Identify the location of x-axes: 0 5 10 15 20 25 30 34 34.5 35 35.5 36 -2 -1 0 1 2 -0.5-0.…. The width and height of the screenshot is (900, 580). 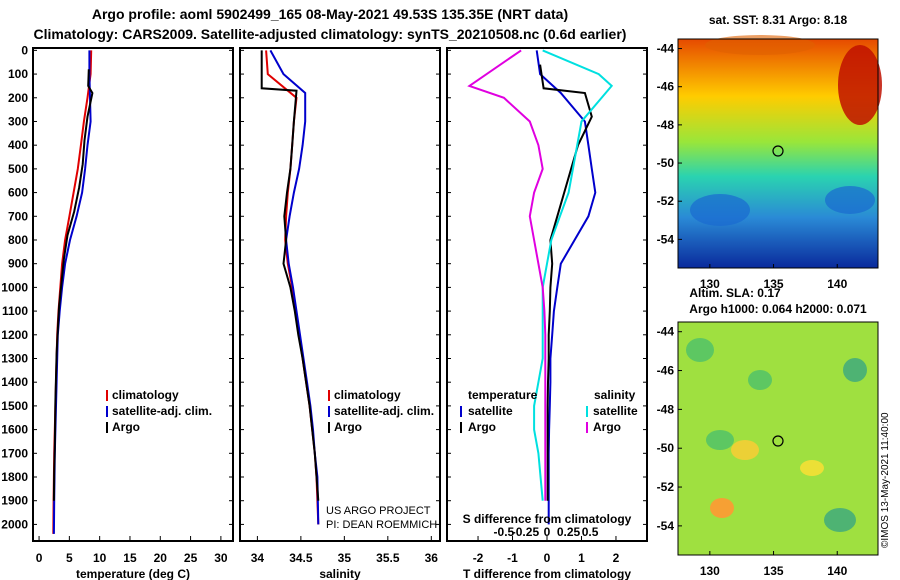
(328, 545).